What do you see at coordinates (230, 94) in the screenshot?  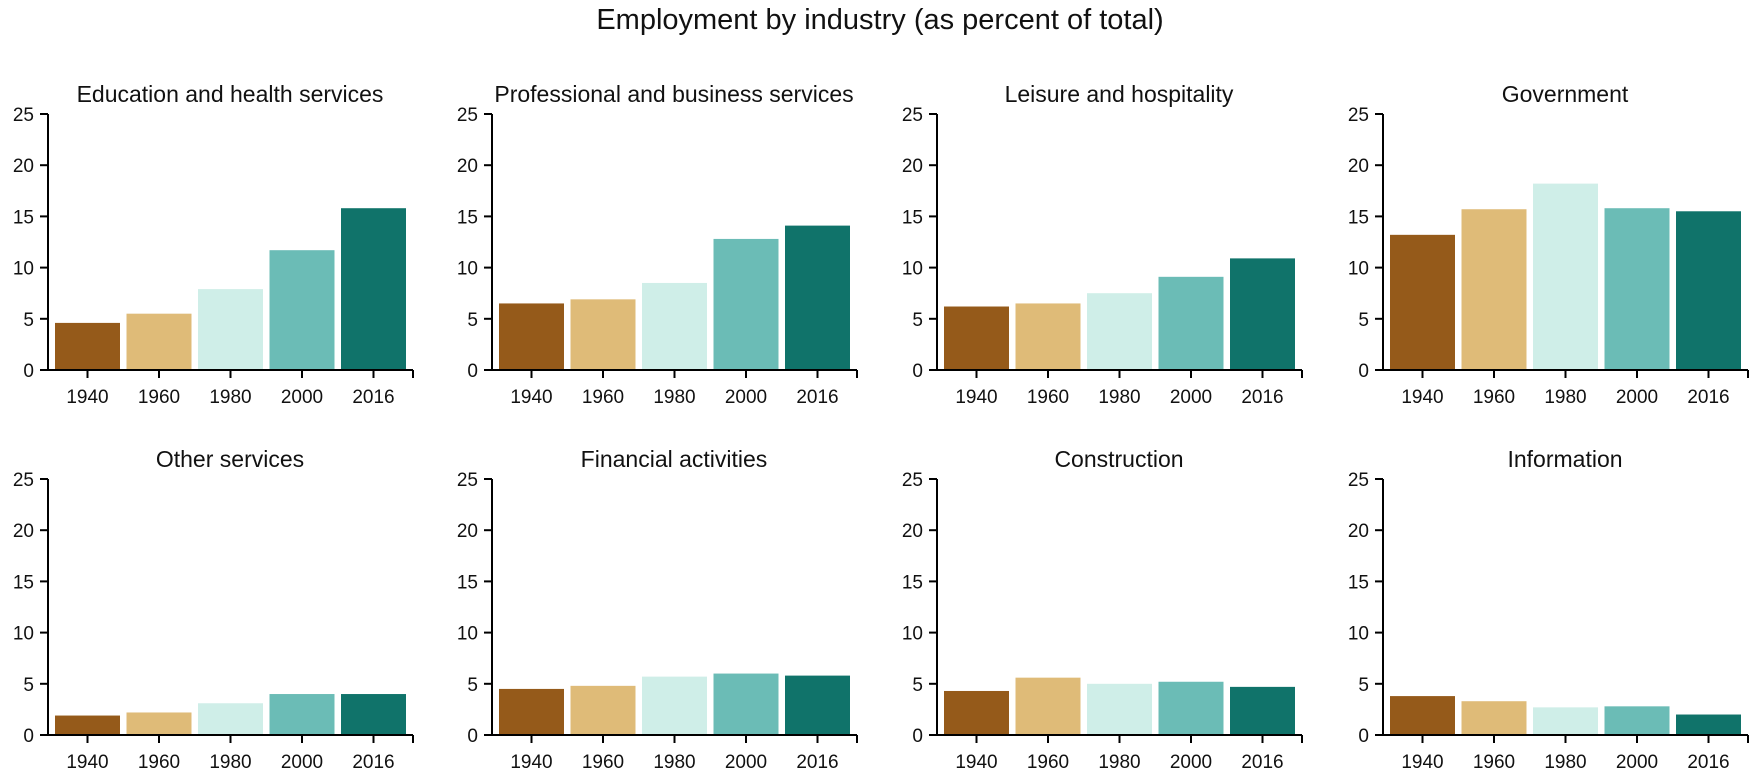 I see `panel-title: Education and health services` at bounding box center [230, 94].